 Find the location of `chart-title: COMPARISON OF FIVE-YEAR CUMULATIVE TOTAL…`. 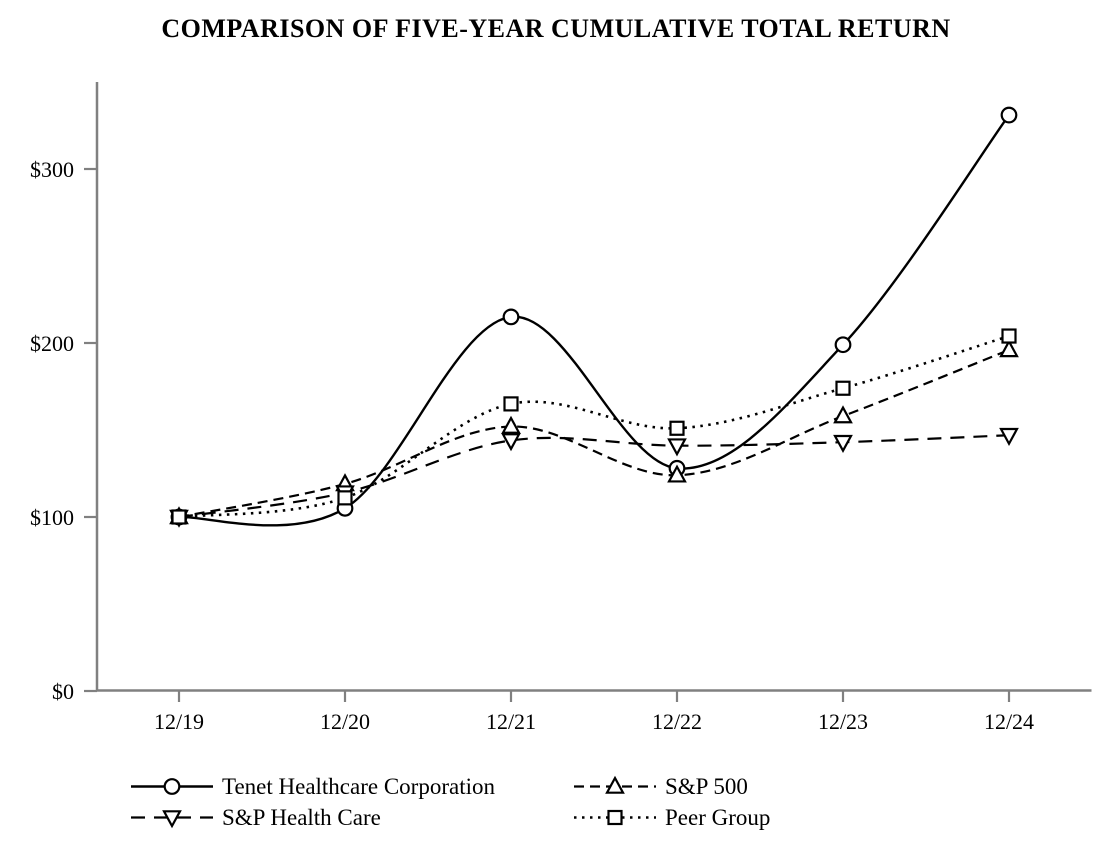

chart-title: COMPARISON OF FIVE-YEAR CUMULATIVE TOTAL… is located at coordinates (556, 28).